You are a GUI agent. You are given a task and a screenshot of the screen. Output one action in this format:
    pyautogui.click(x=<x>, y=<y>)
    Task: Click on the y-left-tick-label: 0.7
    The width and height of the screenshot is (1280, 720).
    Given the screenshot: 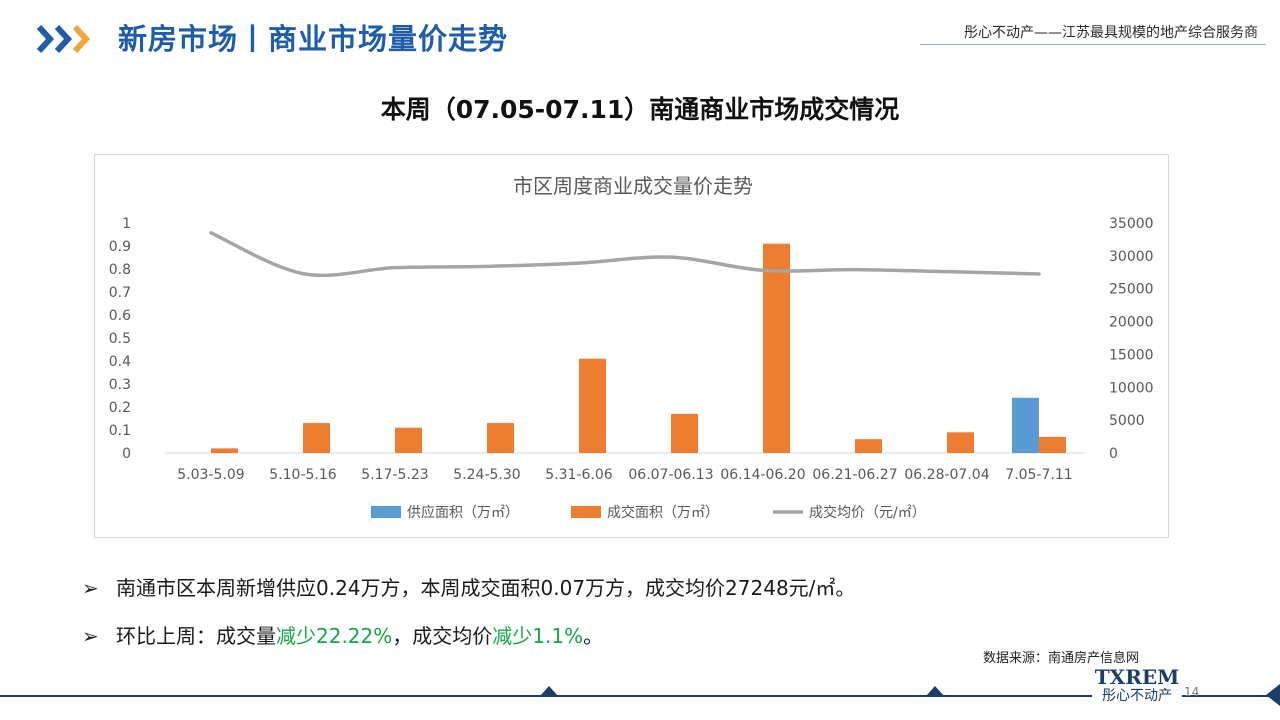 What is the action you would take?
    pyautogui.click(x=120, y=293)
    